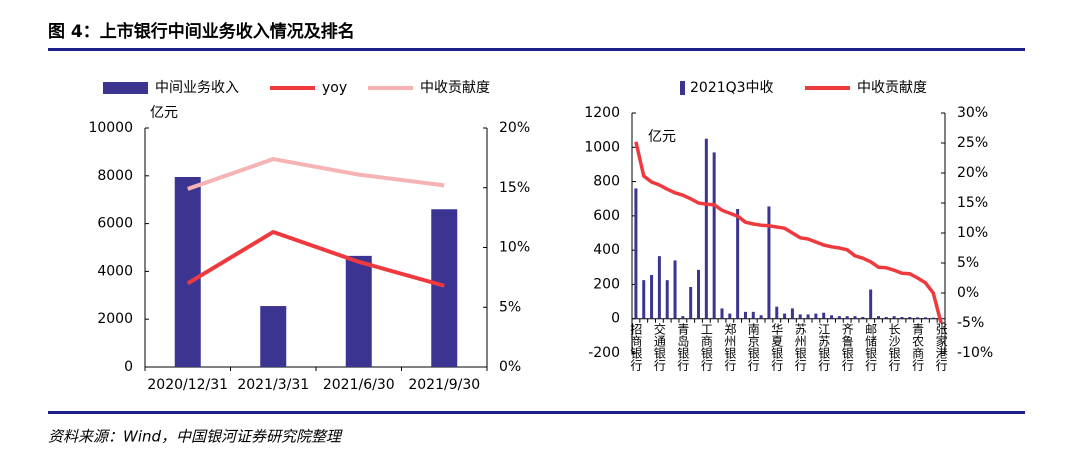 Image resolution: width=1080 pixels, height=462 pixels. Describe the element at coordinates (187, 385) in the screenshot. I see `x-tick-label: 2020/12/31` at that location.